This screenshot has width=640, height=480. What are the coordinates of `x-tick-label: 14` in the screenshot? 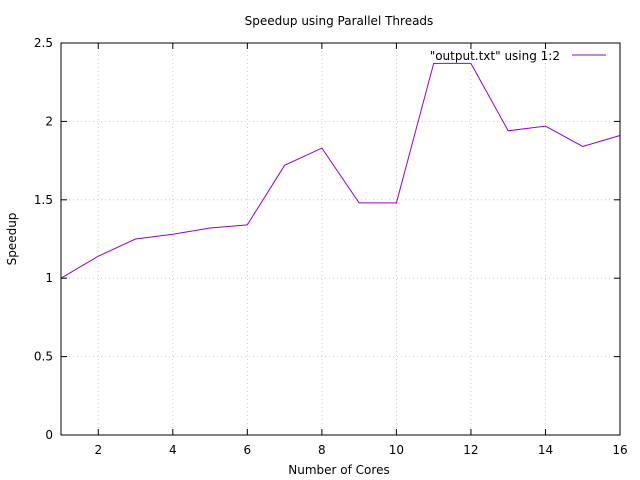 It's located at (545, 450).